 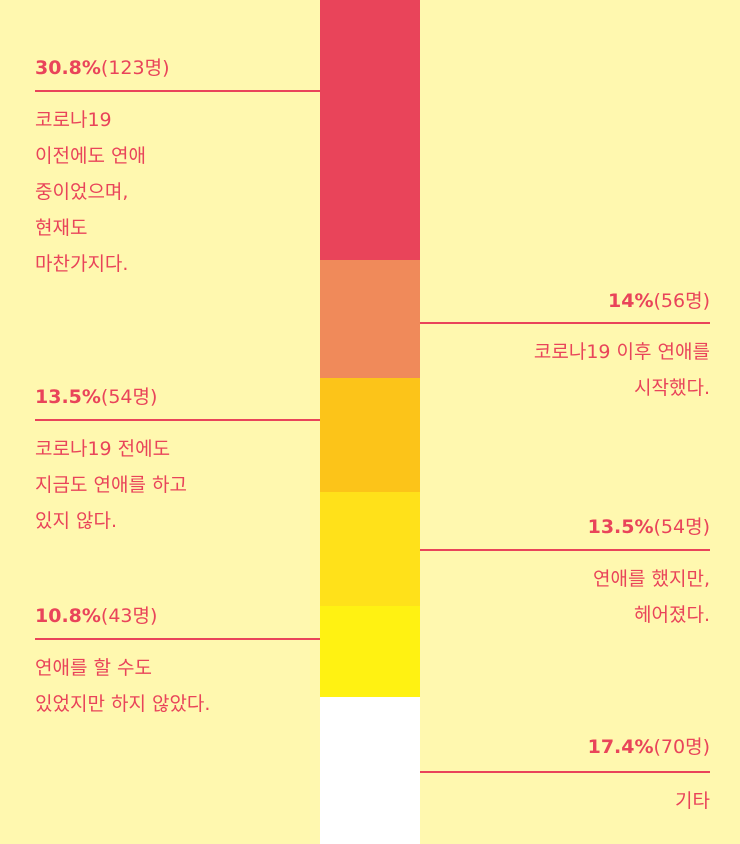 I want to click on count-0: (123명), so click(x=135, y=68).